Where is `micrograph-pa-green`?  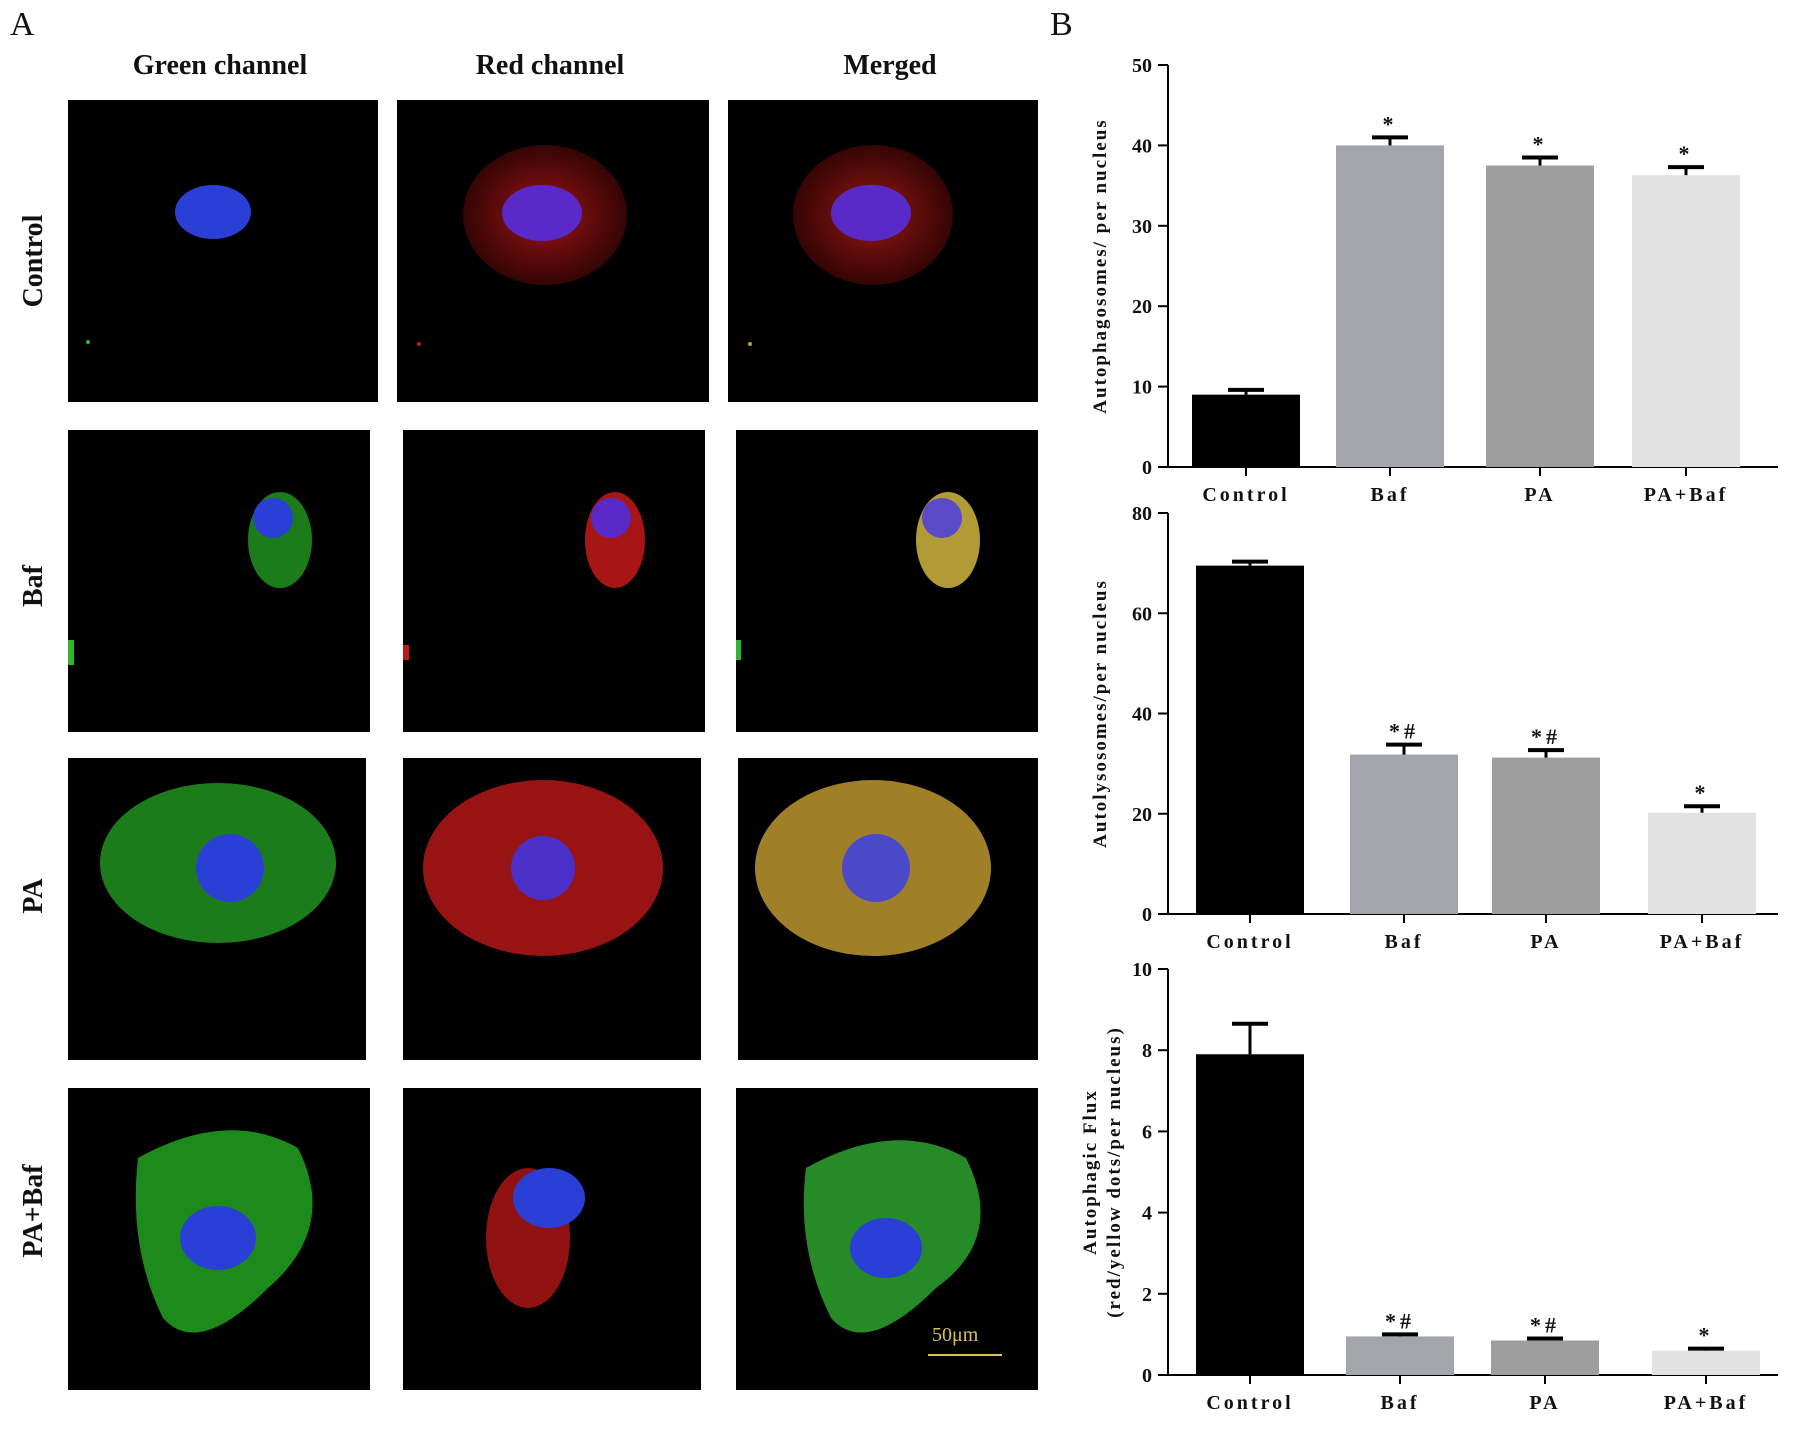
micrograph-pa-green is located at coordinates (217, 909).